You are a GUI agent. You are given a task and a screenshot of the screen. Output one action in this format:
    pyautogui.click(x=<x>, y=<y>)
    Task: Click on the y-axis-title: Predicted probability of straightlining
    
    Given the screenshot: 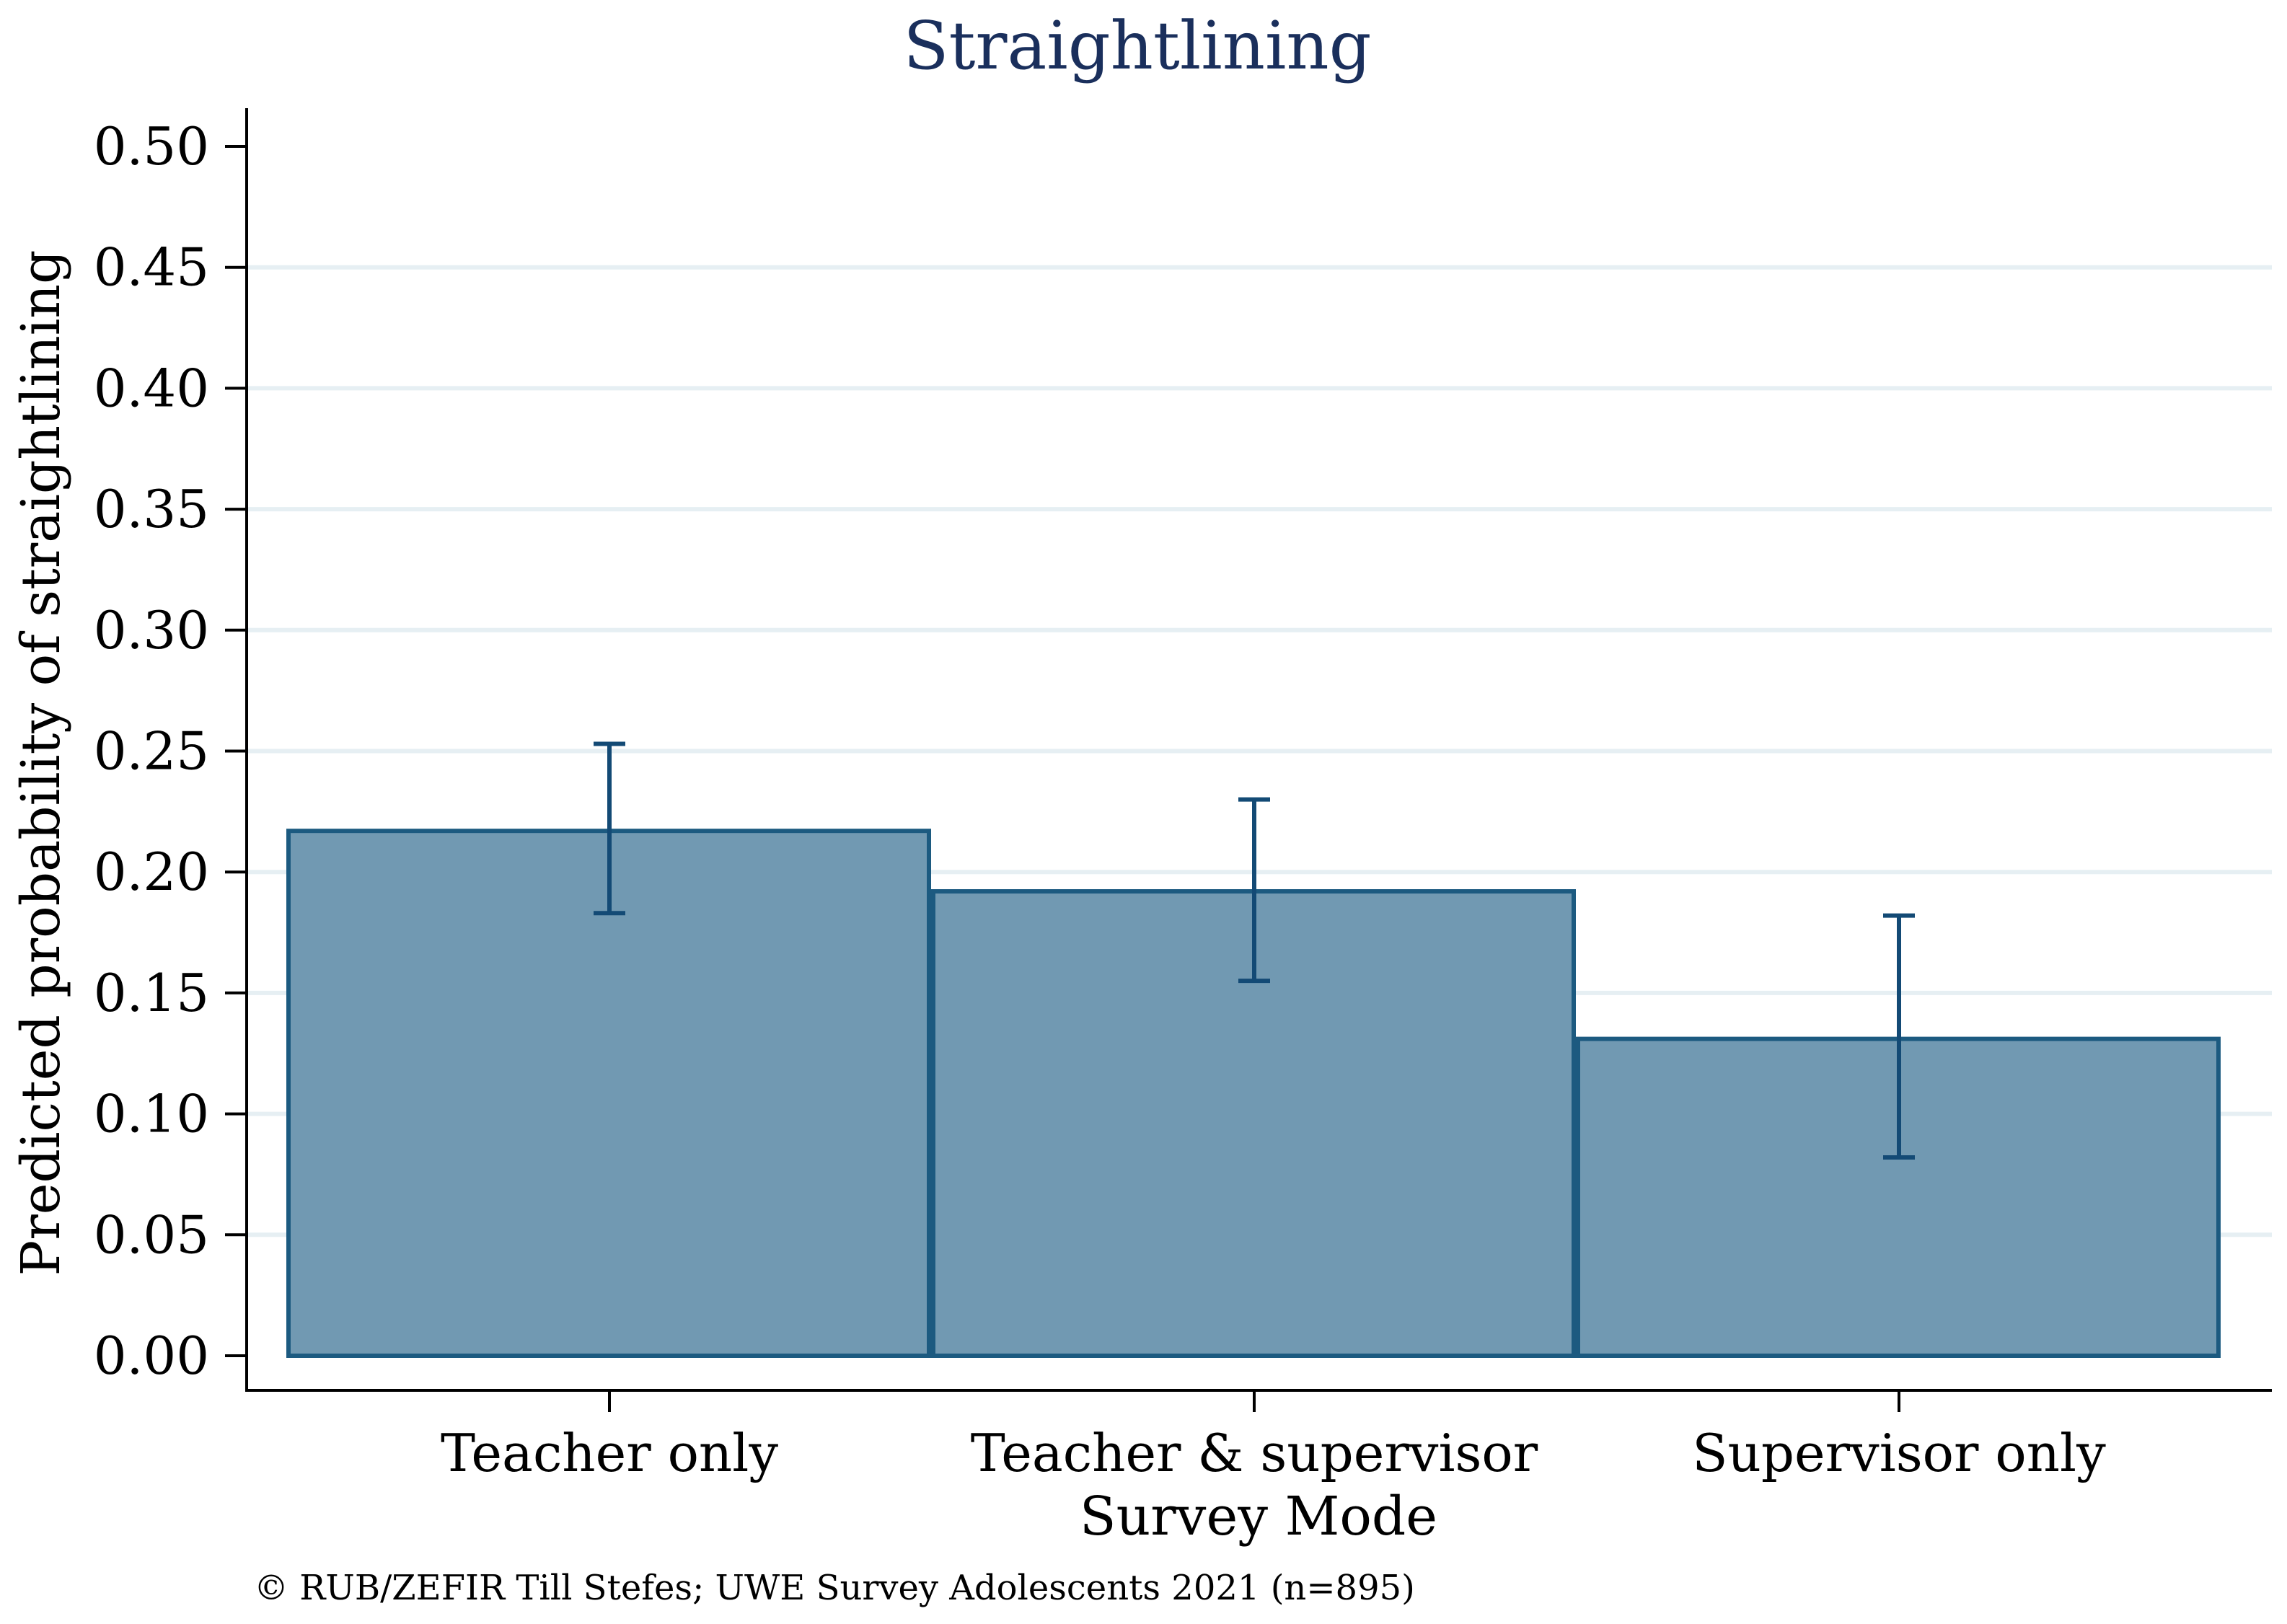 What is the action you would take?
    pyautogui.click(x=41, y=763)
    